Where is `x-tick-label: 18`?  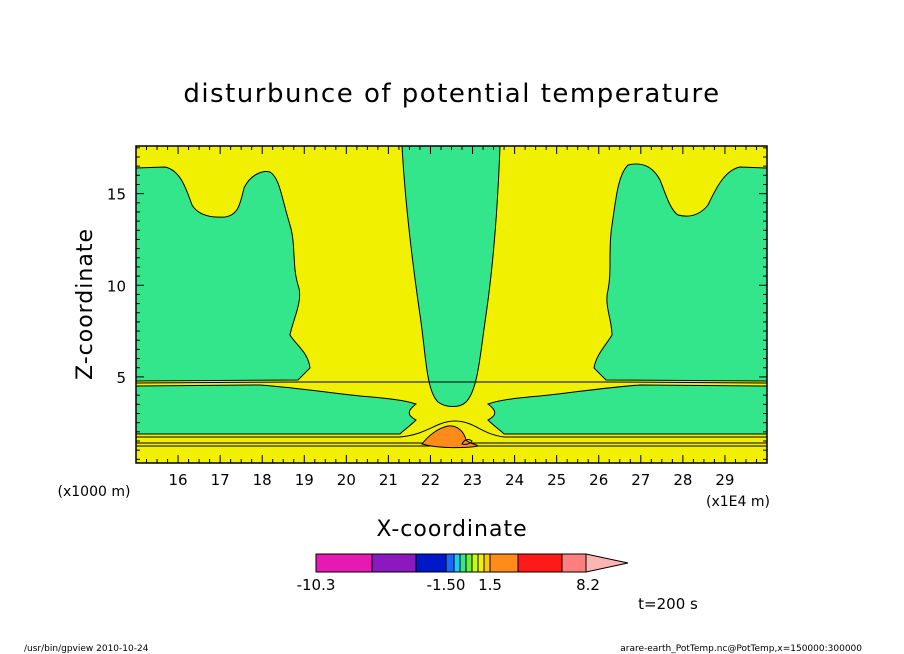
x-tick-label: 18 is located at coordinates (262, 480).